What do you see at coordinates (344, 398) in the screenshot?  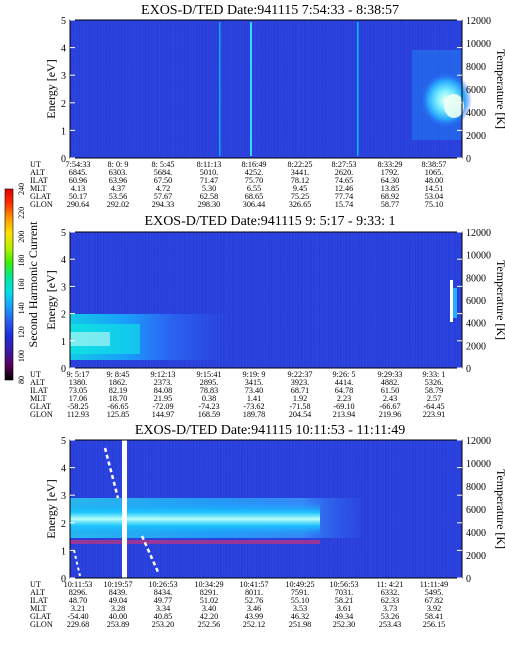 I see `ephemeris-value: 2.23` at bounding box center [344, 398].